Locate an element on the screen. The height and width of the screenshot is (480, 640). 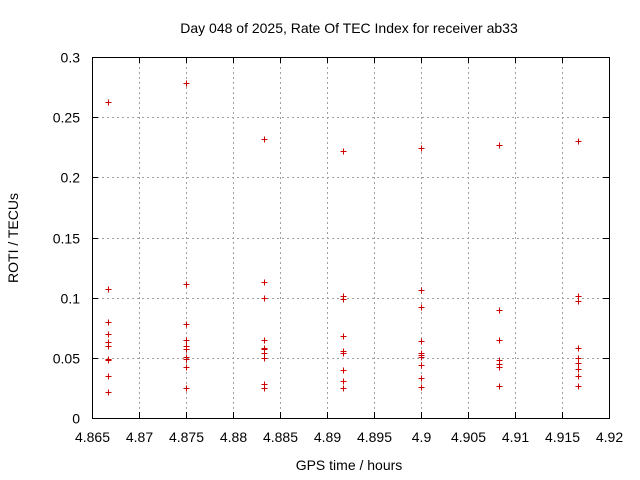
x-tick-label: 4.885 is located at coordinates (280, 437).